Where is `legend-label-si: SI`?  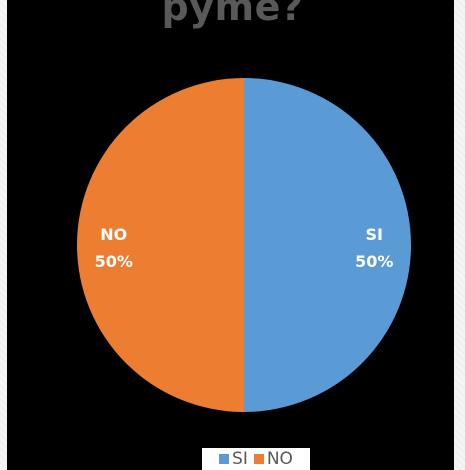
legend-label-si: SI is located at coordinates (240, 459).